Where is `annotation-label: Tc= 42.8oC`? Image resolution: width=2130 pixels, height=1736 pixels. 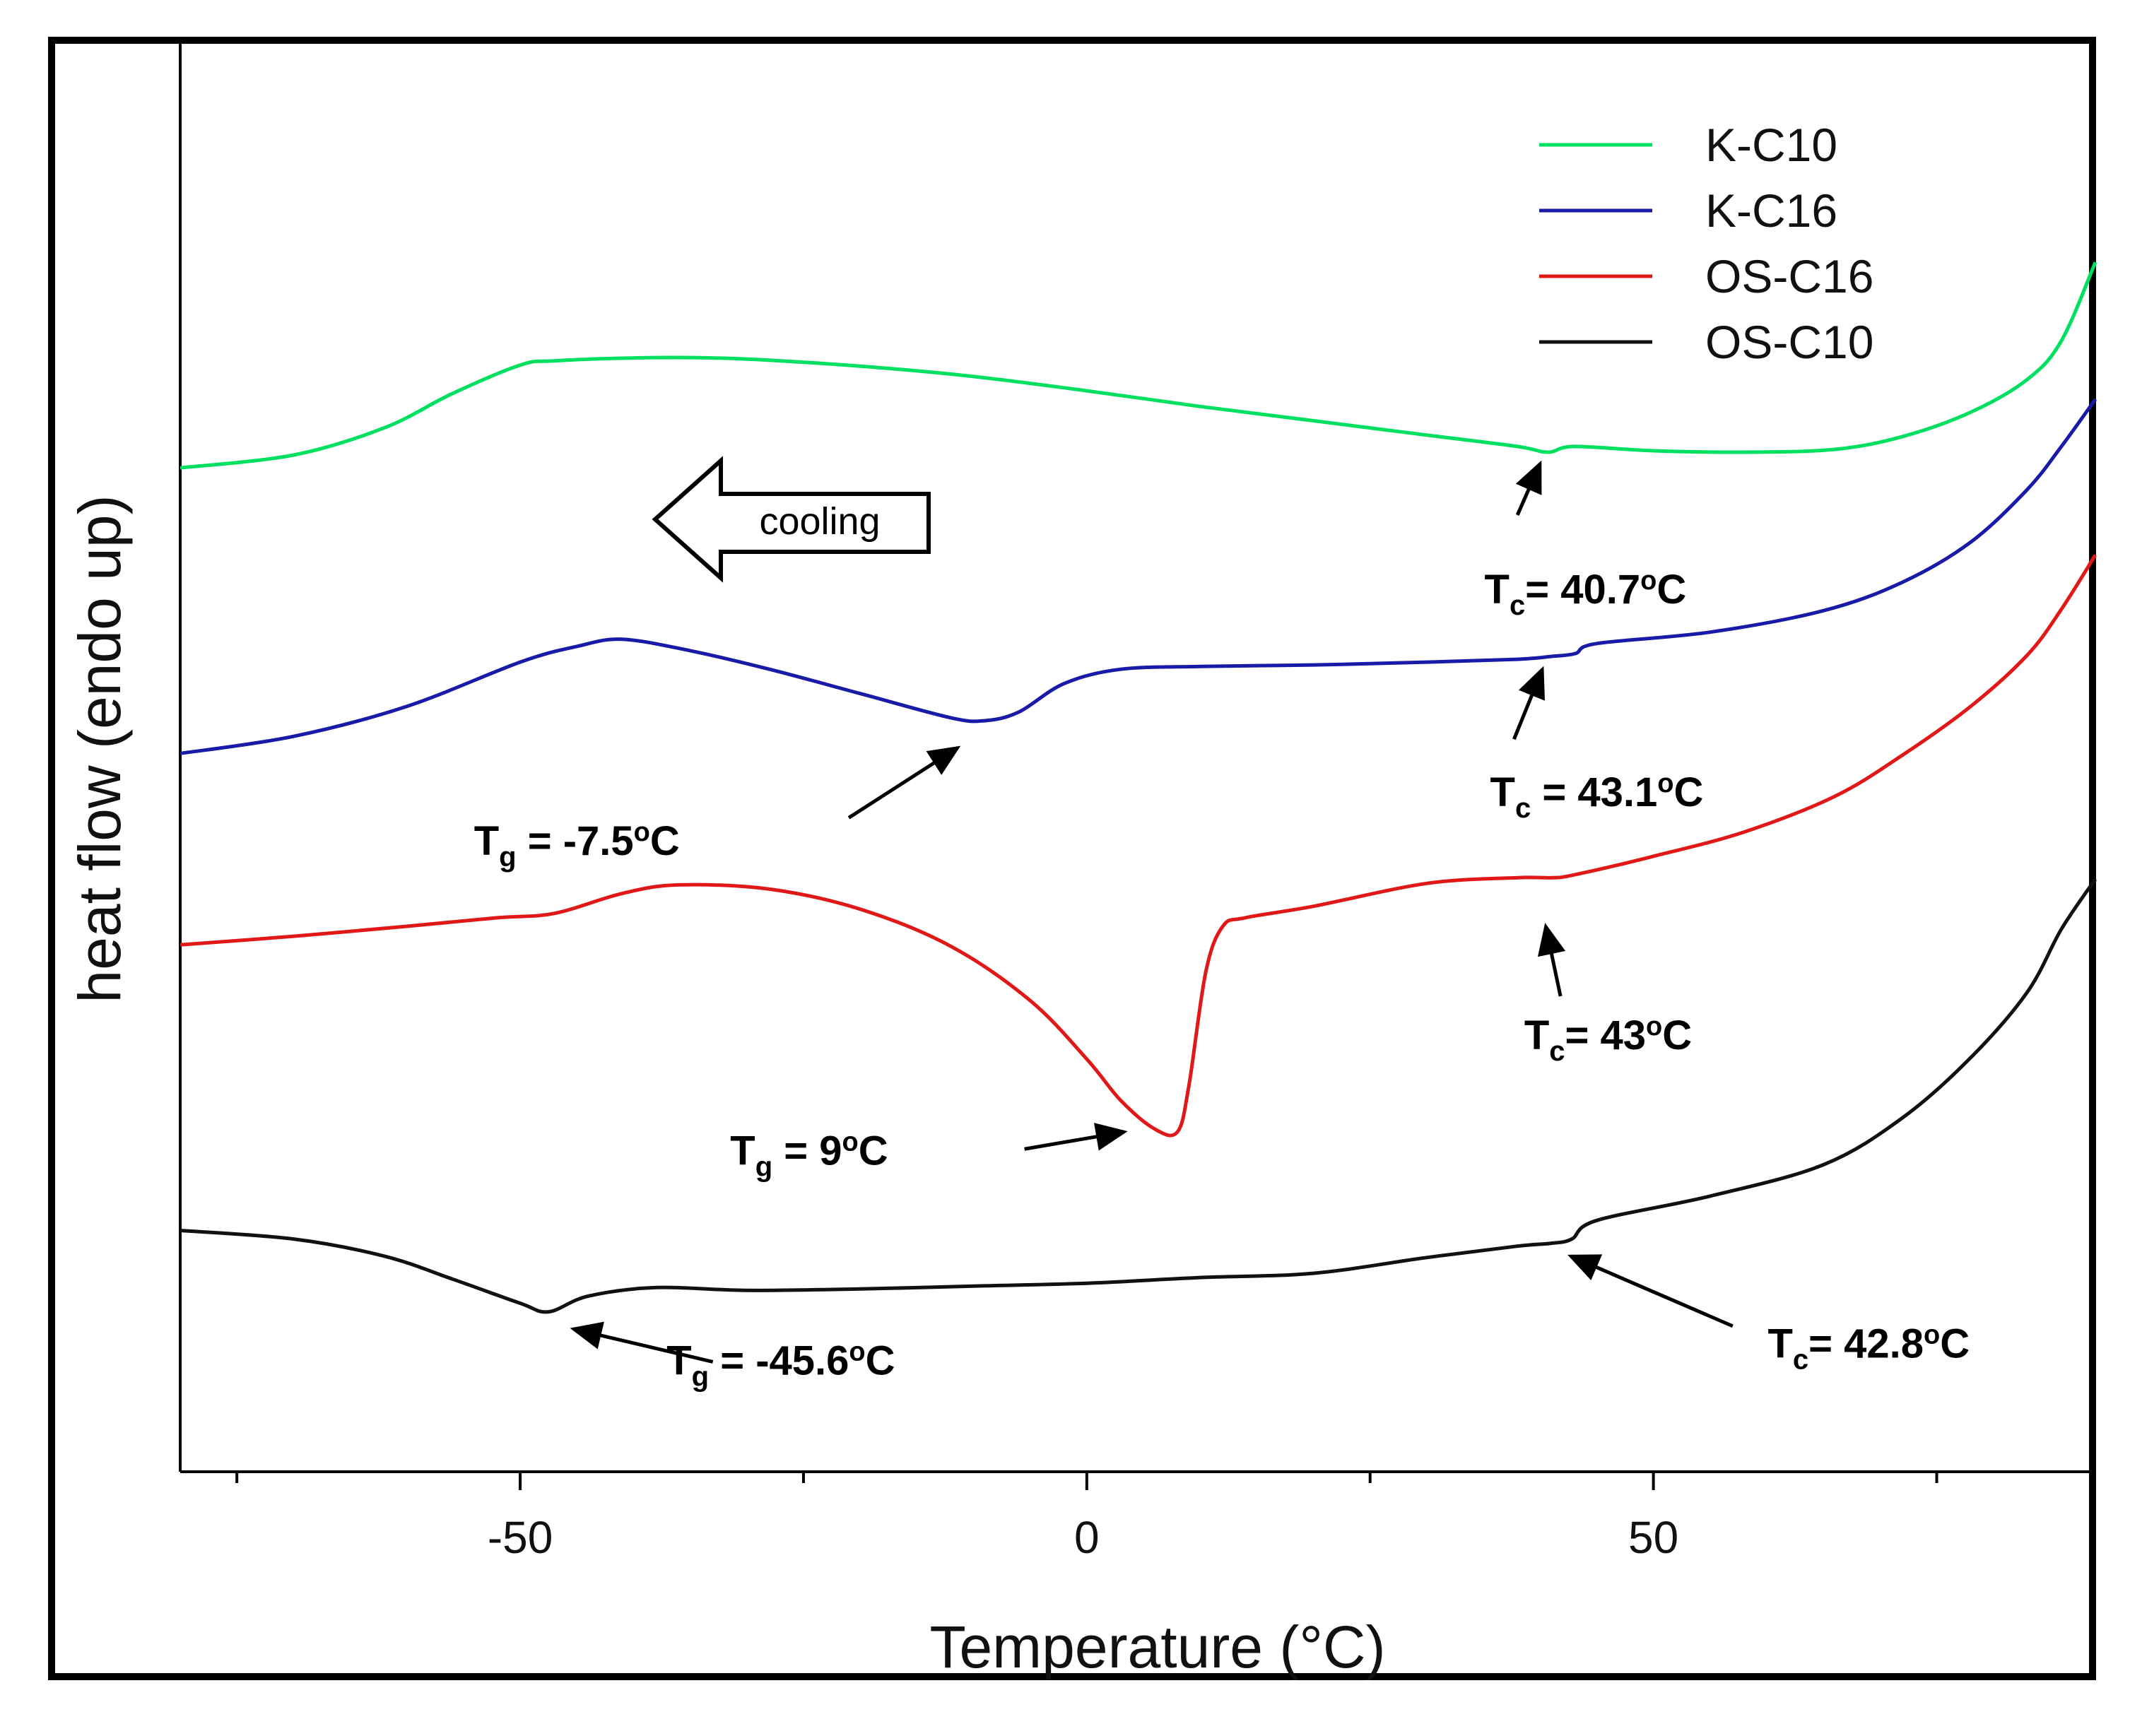
annotation-label: Tc= 42.8oC is located at coordinates (1869, 1347).